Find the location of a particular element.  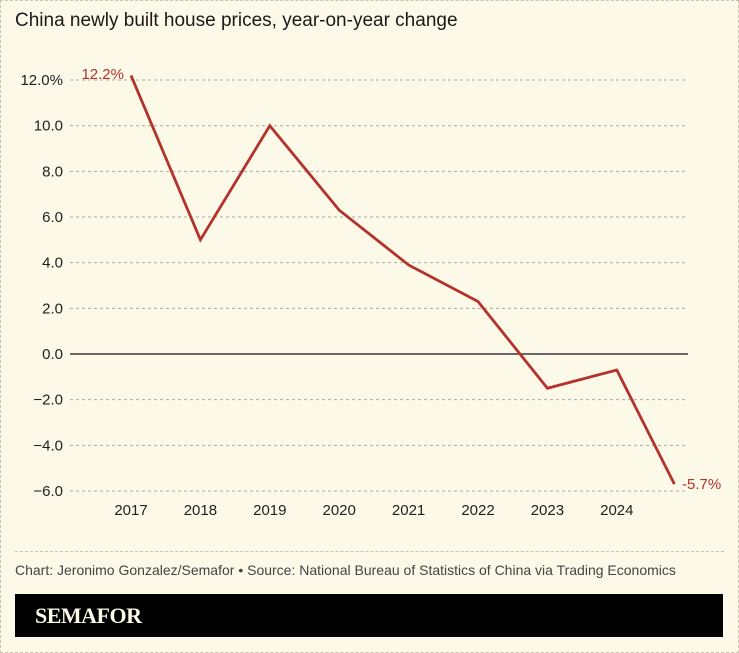

y-tick-label: −4.0 is located at coordinates (48, 445).